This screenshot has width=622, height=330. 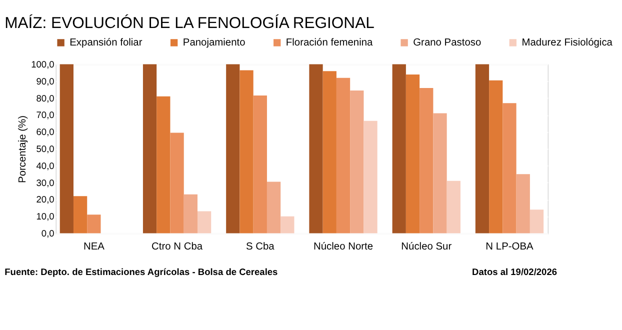 I want to click on legend-label: Expansión foliar, so click(x=106, y=43).